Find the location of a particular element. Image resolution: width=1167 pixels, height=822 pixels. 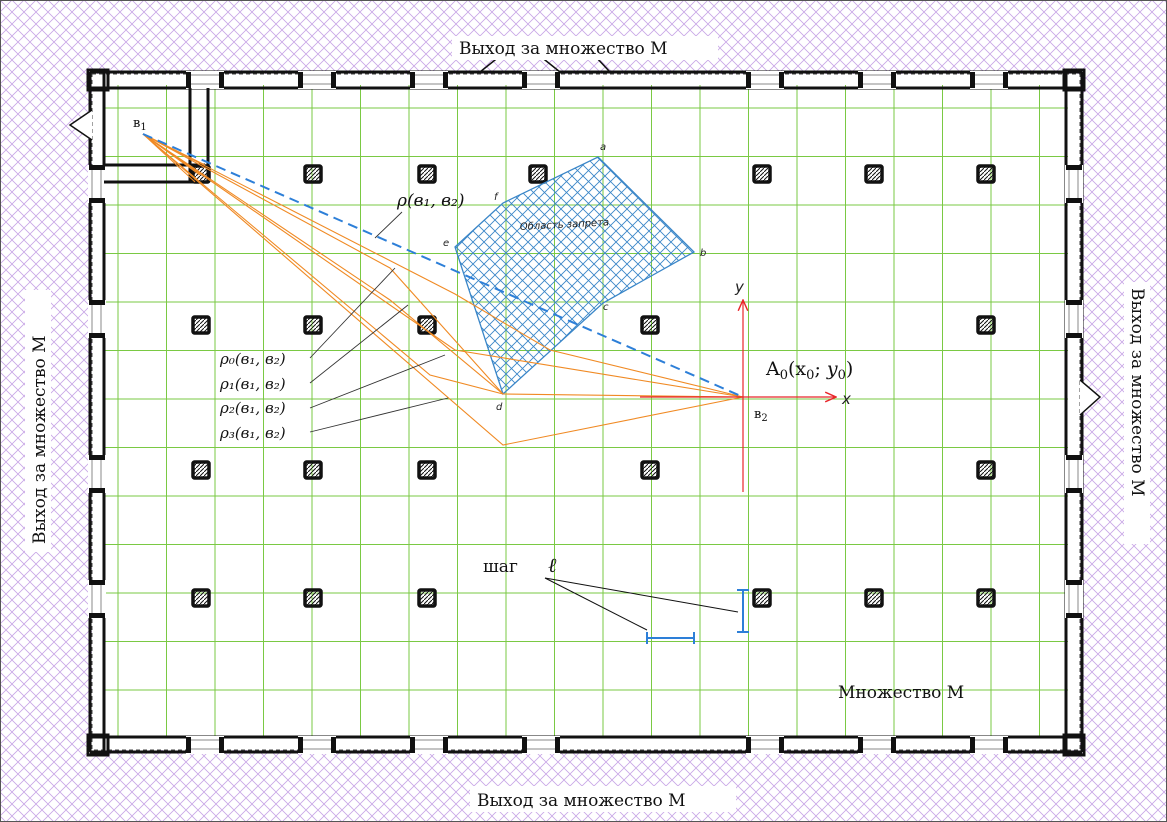

route-rho-extra-b is located at coordinates (323, 264).